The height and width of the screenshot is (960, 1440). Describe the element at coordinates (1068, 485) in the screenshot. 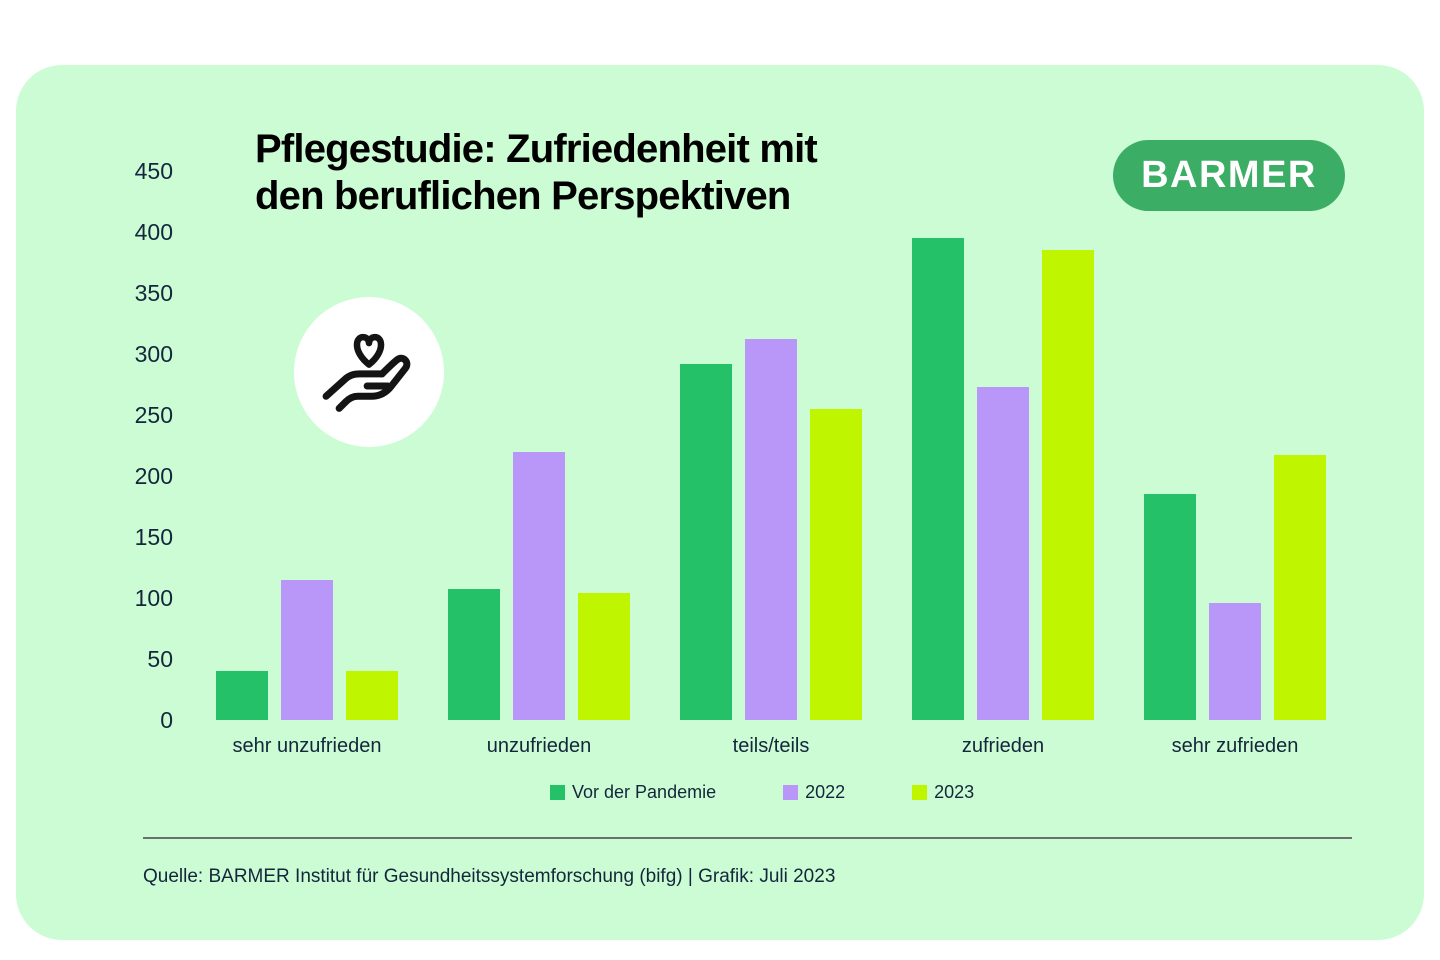

I see `bar-2023-zufrieden` at that location.